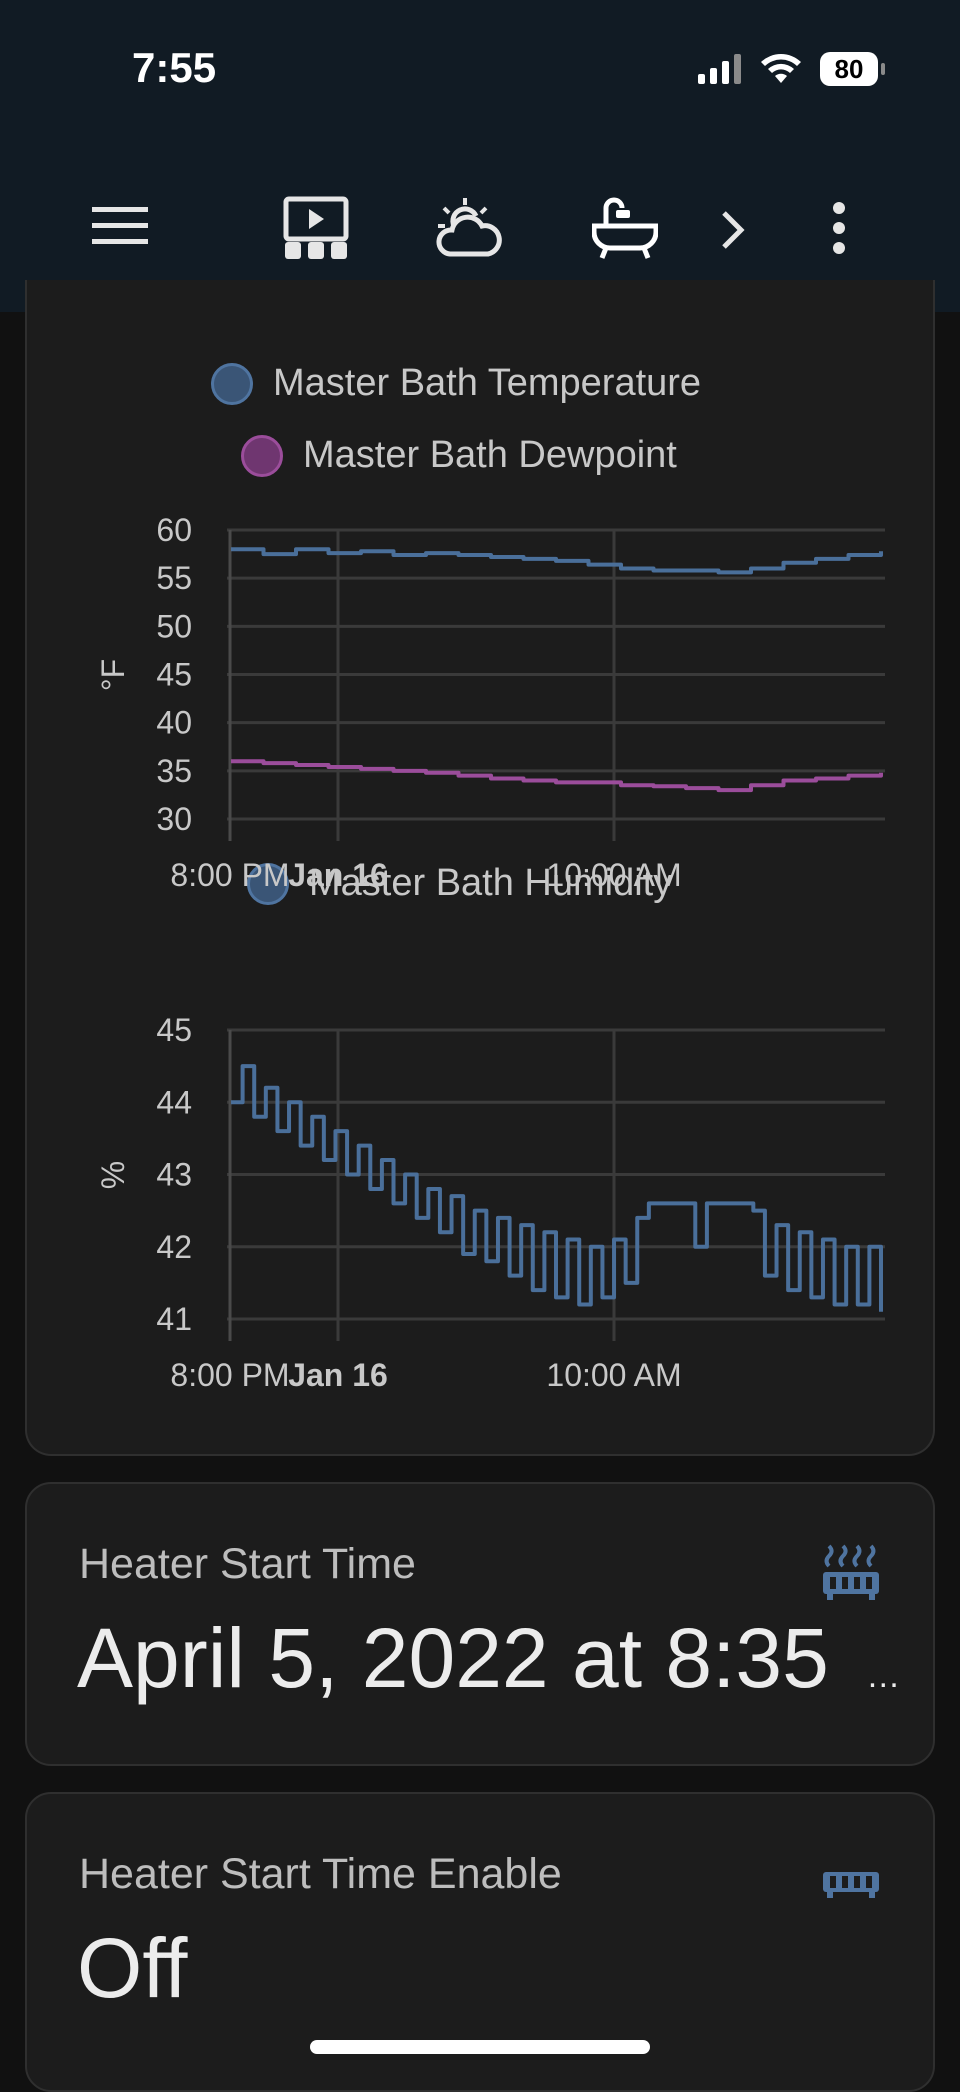 Image resolution: width=960 pixels, height=2092 pixels. I want to click on home-indicator, so click(480, 2047).